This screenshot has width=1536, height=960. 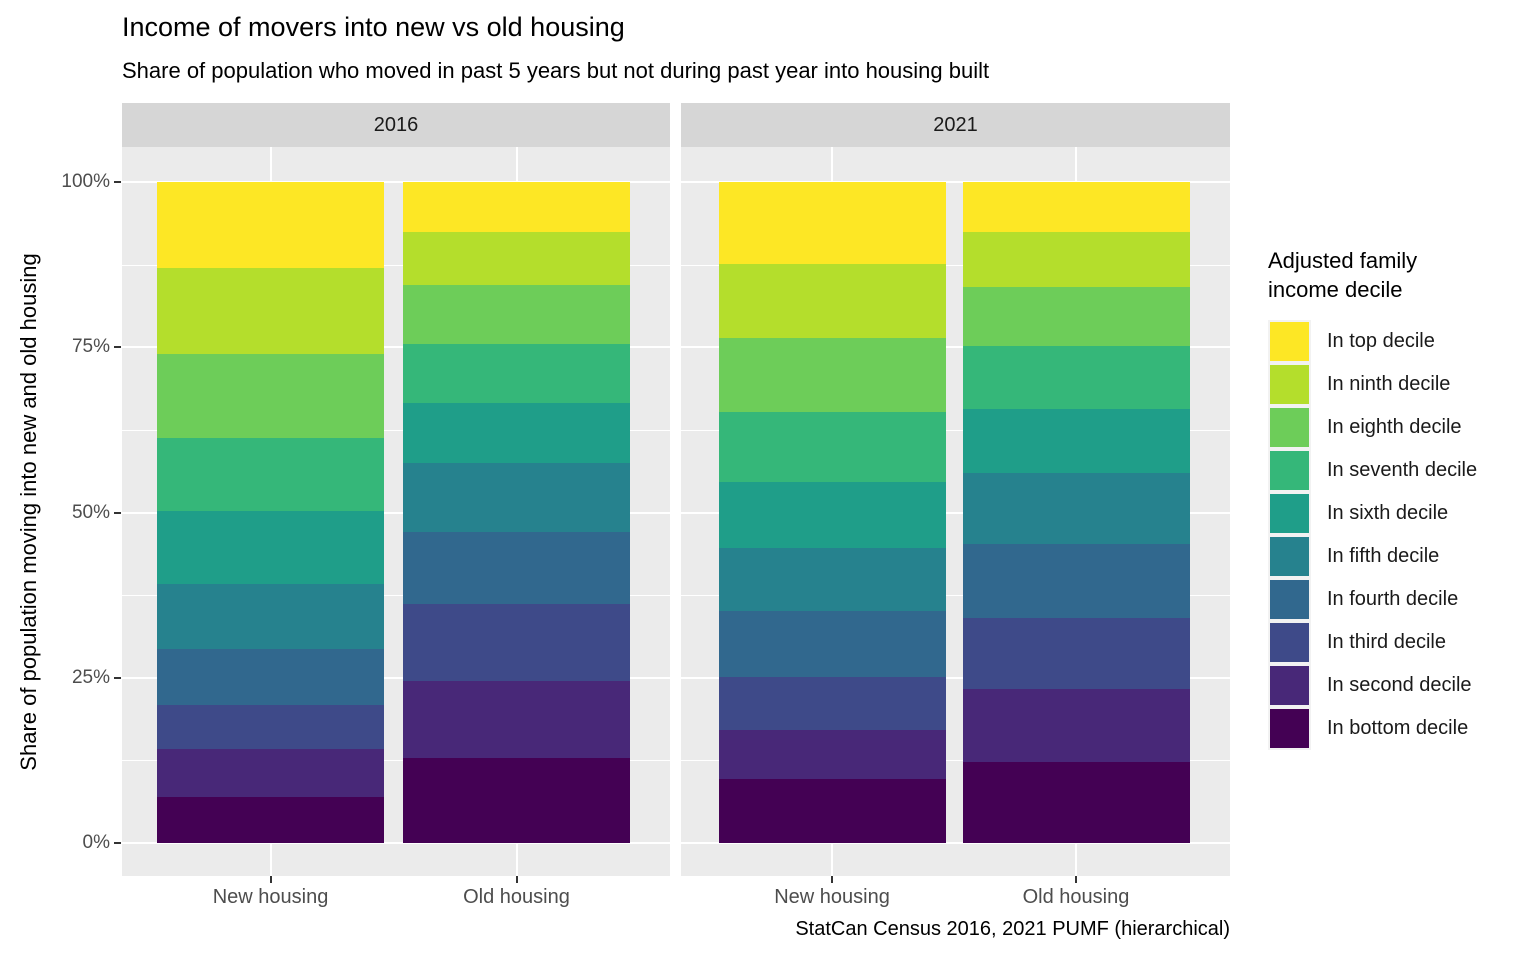 I want to click on legend-item-label: In ninth decile, so click(x=1389, y=384).